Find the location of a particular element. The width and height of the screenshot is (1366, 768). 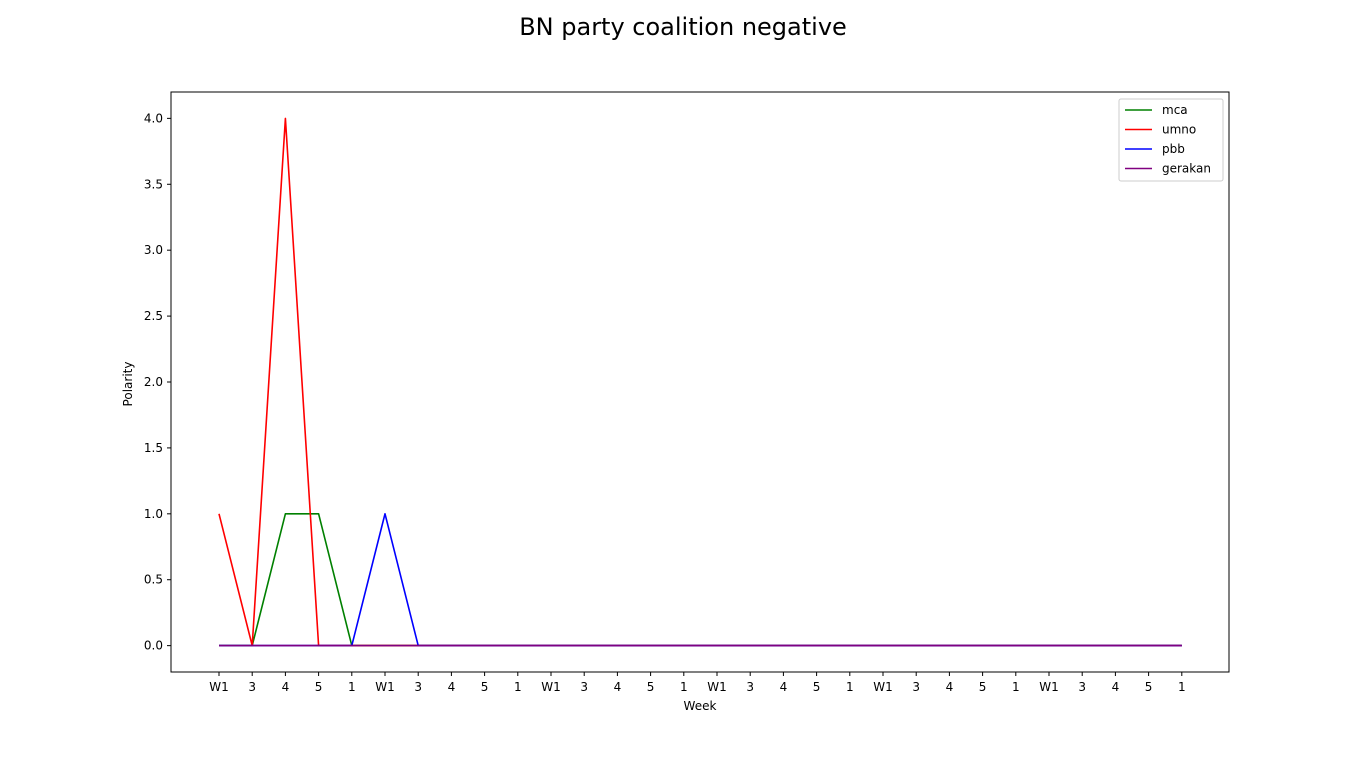

series-line-pbb is located at coordinates (700, 579).